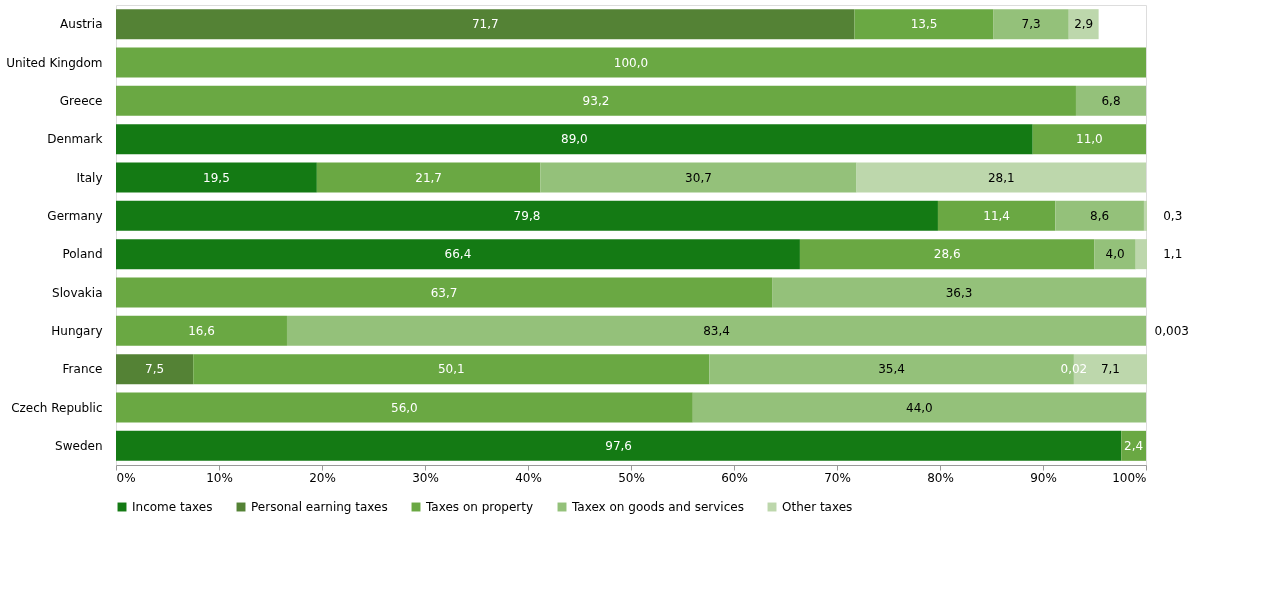  Describe the element at coordinates (322, 477) in the screenshot. I see `x-tick-label: 20%` at that location.